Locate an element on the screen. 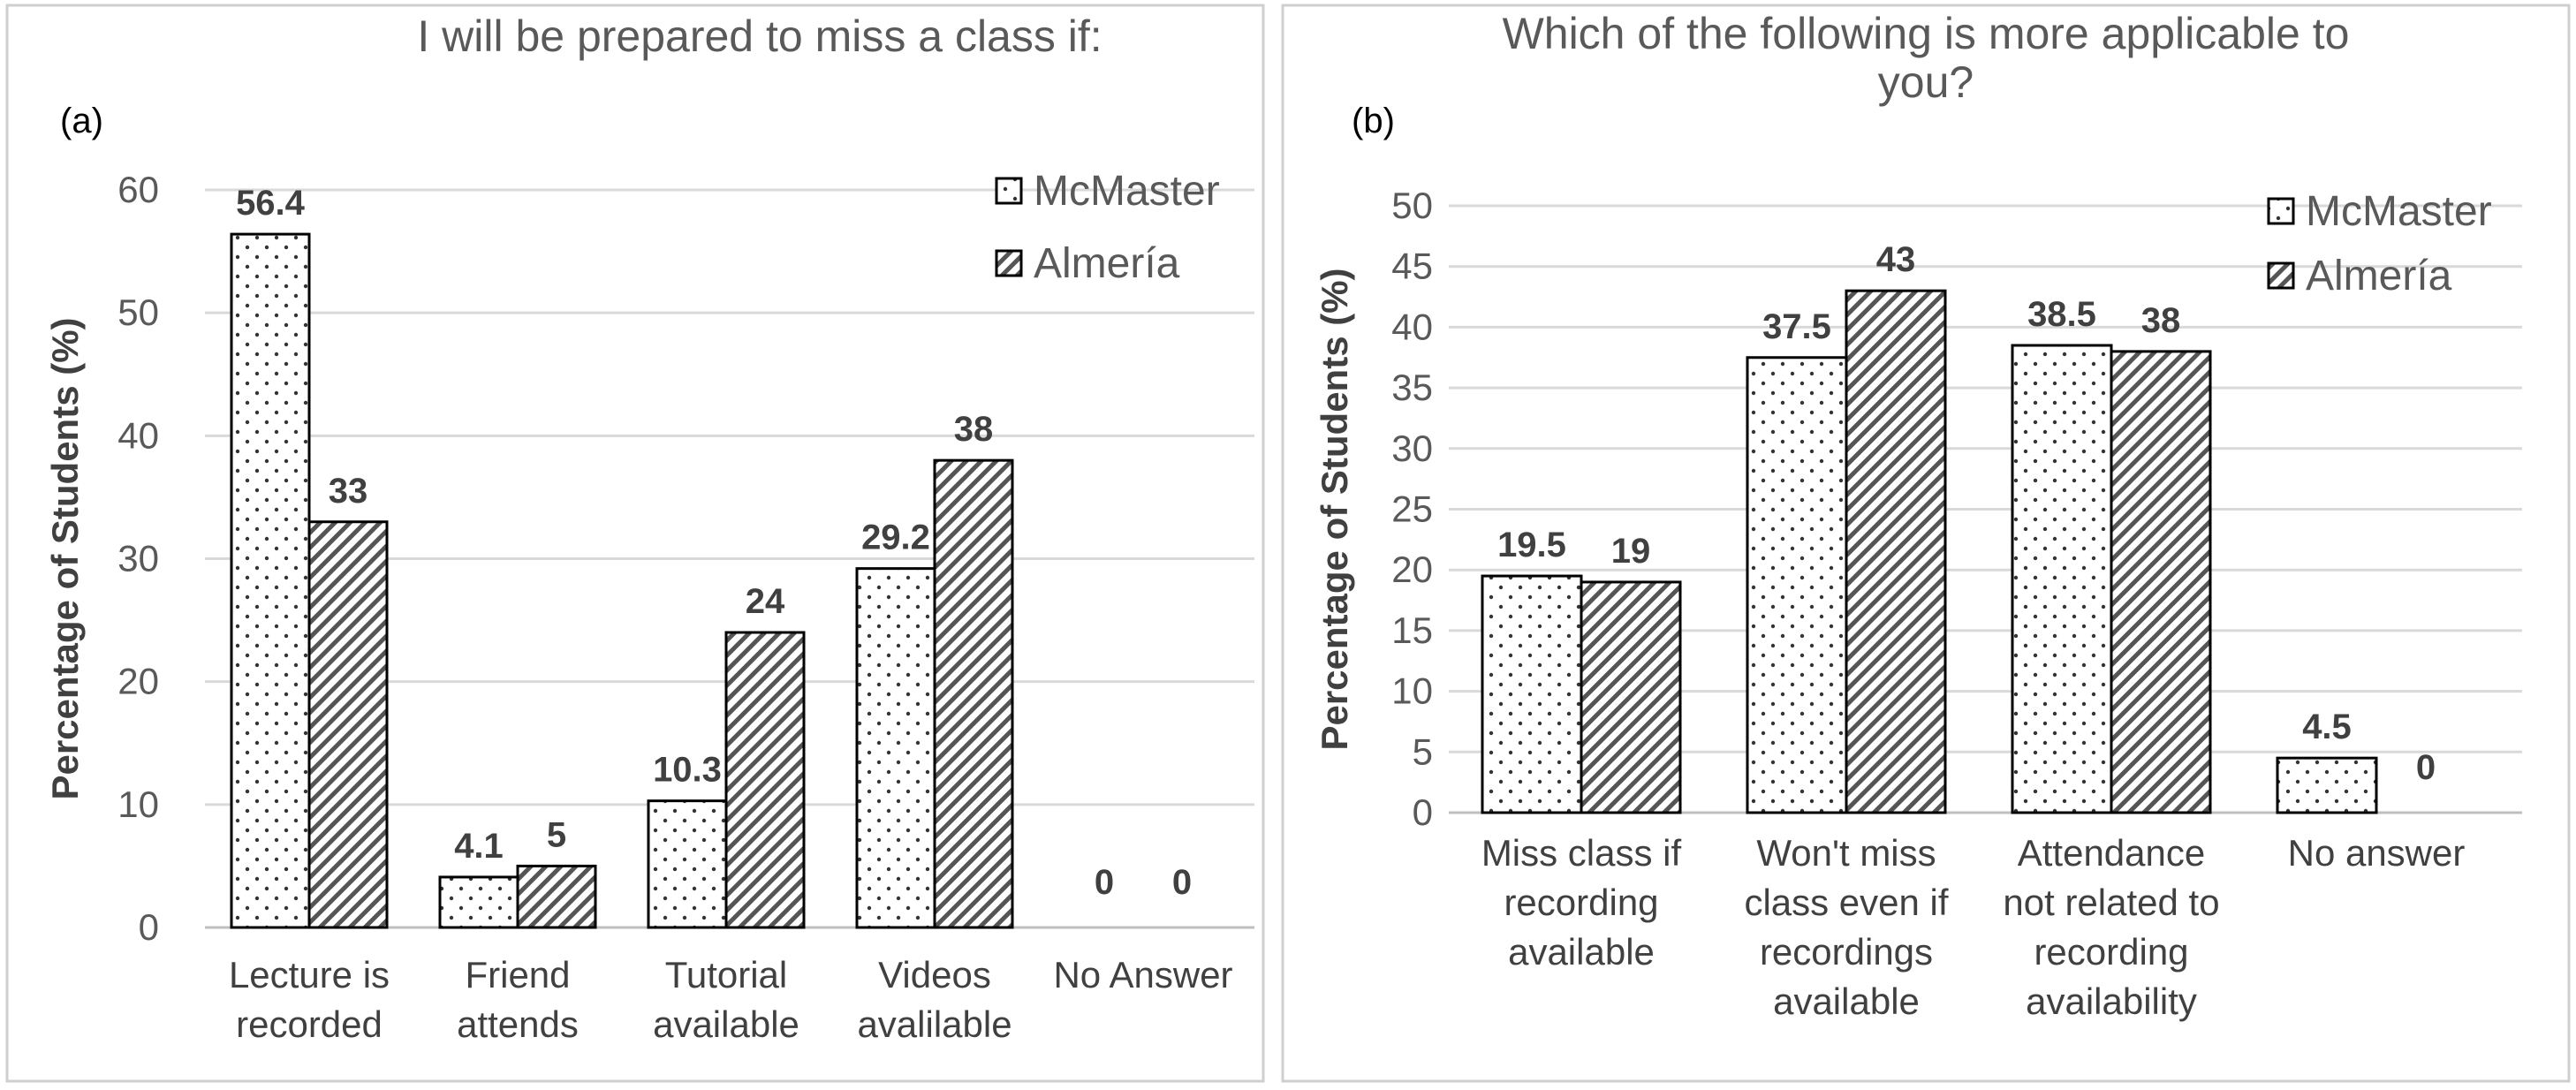  panel-label: (b) is located at coordinates (1374, 121).